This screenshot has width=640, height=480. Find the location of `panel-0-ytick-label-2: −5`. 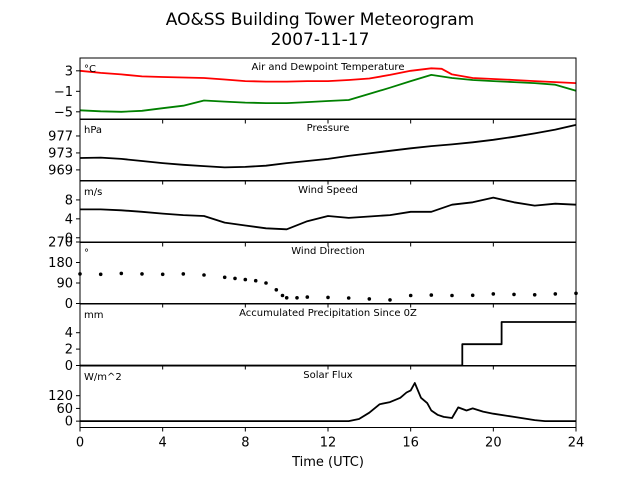

panel-0-ytick-label-2: −5 is located at coordinates (63, 112).